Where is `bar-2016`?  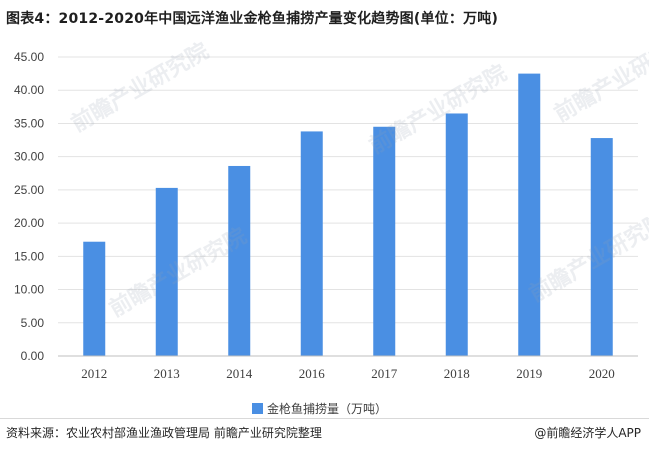
bar-2016 is located at coordinates (311, 243).